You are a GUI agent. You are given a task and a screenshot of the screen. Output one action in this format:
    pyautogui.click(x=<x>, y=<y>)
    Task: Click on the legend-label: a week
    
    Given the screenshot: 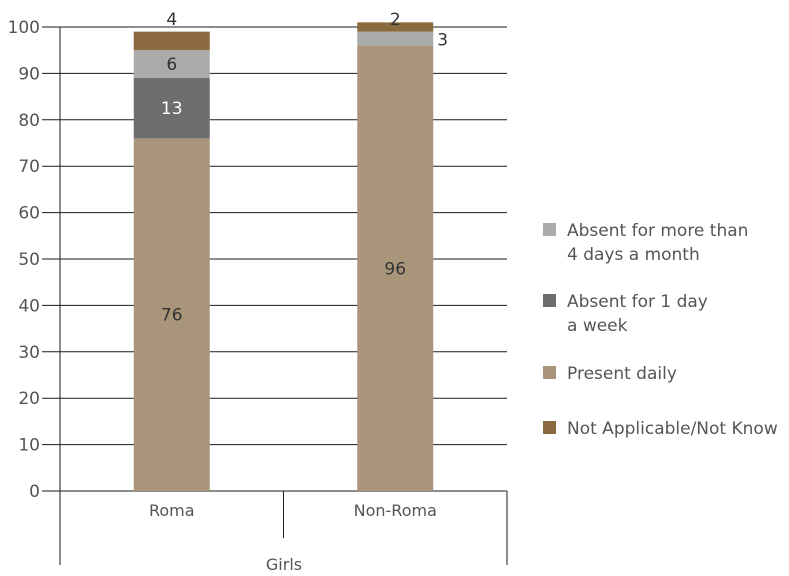 What is the action you would take?
    pyautogui.click(x=597, y=326)
    